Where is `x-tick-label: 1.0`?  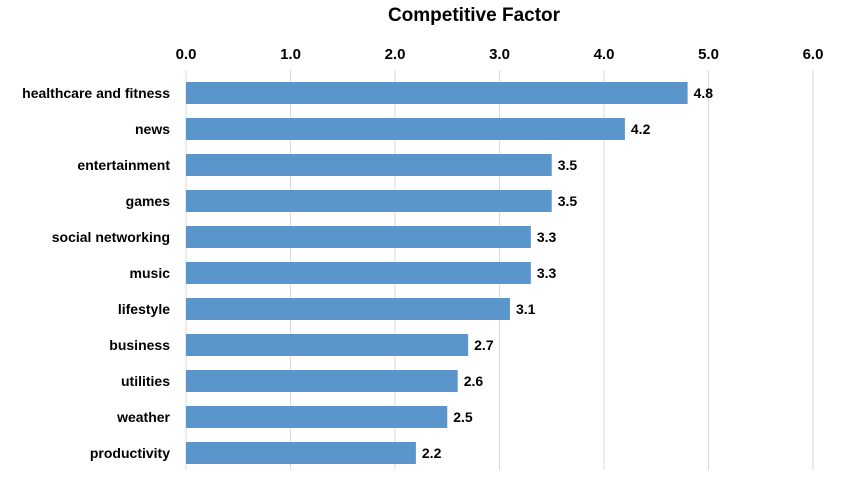 x-tick-label: 1.0 is located at coordinates (290, 54).